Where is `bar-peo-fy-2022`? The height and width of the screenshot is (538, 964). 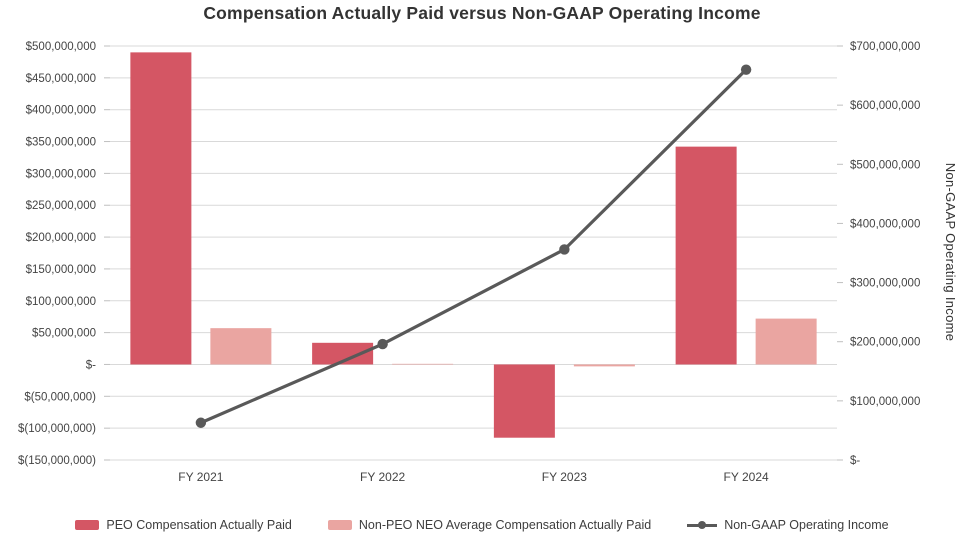
bar-peo-fy-2022 is located at coordinates (343, 353).